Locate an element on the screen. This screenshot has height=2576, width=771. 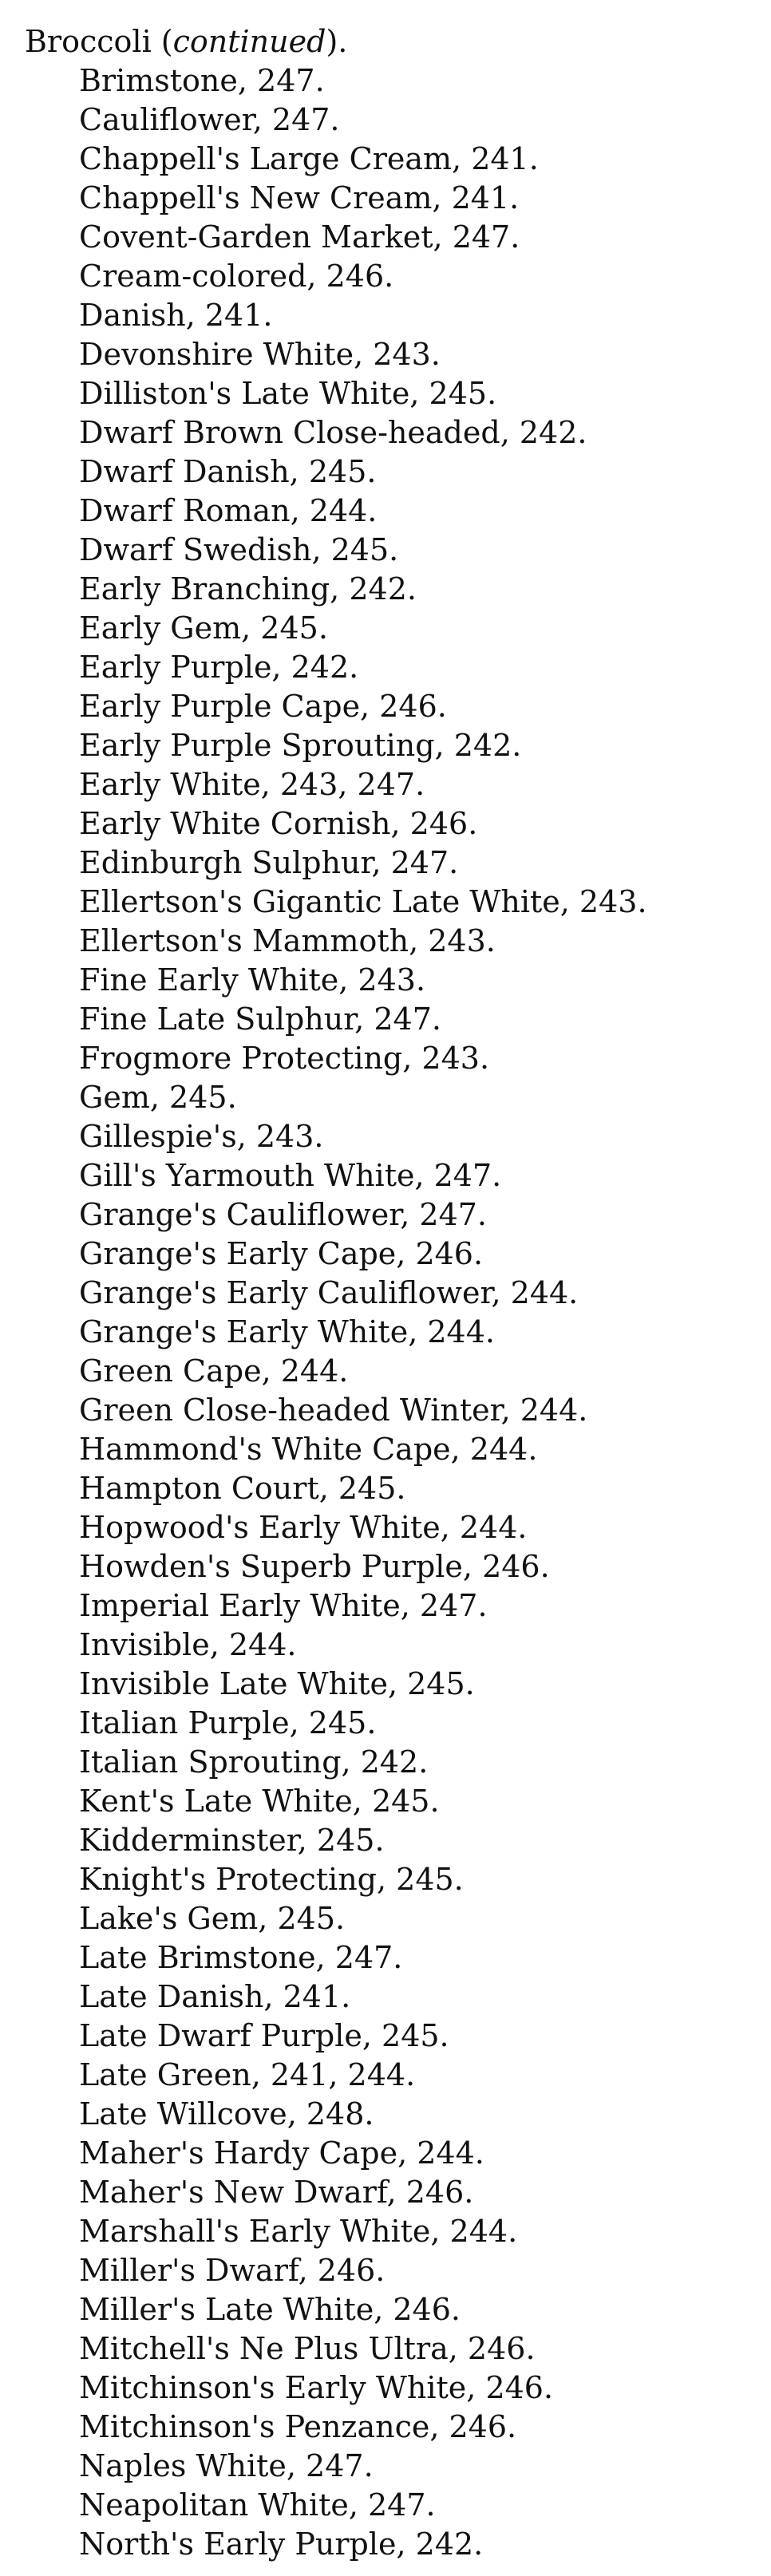
index-entry: Grange's Cauliflower, 247. is located at coordinates (283, 1214).